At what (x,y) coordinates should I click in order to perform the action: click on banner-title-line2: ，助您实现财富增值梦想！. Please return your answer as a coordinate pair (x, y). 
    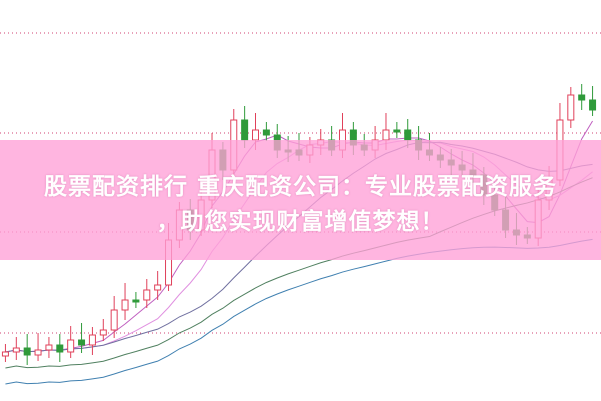
    Looking at the image, I should click on (300, 222).